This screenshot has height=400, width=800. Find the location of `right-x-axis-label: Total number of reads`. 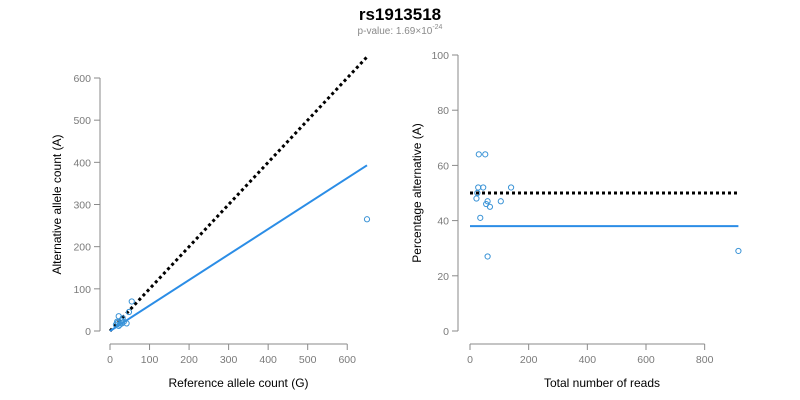

right-x-axis-label: Total number of reads is located at coordinates (602, 383).